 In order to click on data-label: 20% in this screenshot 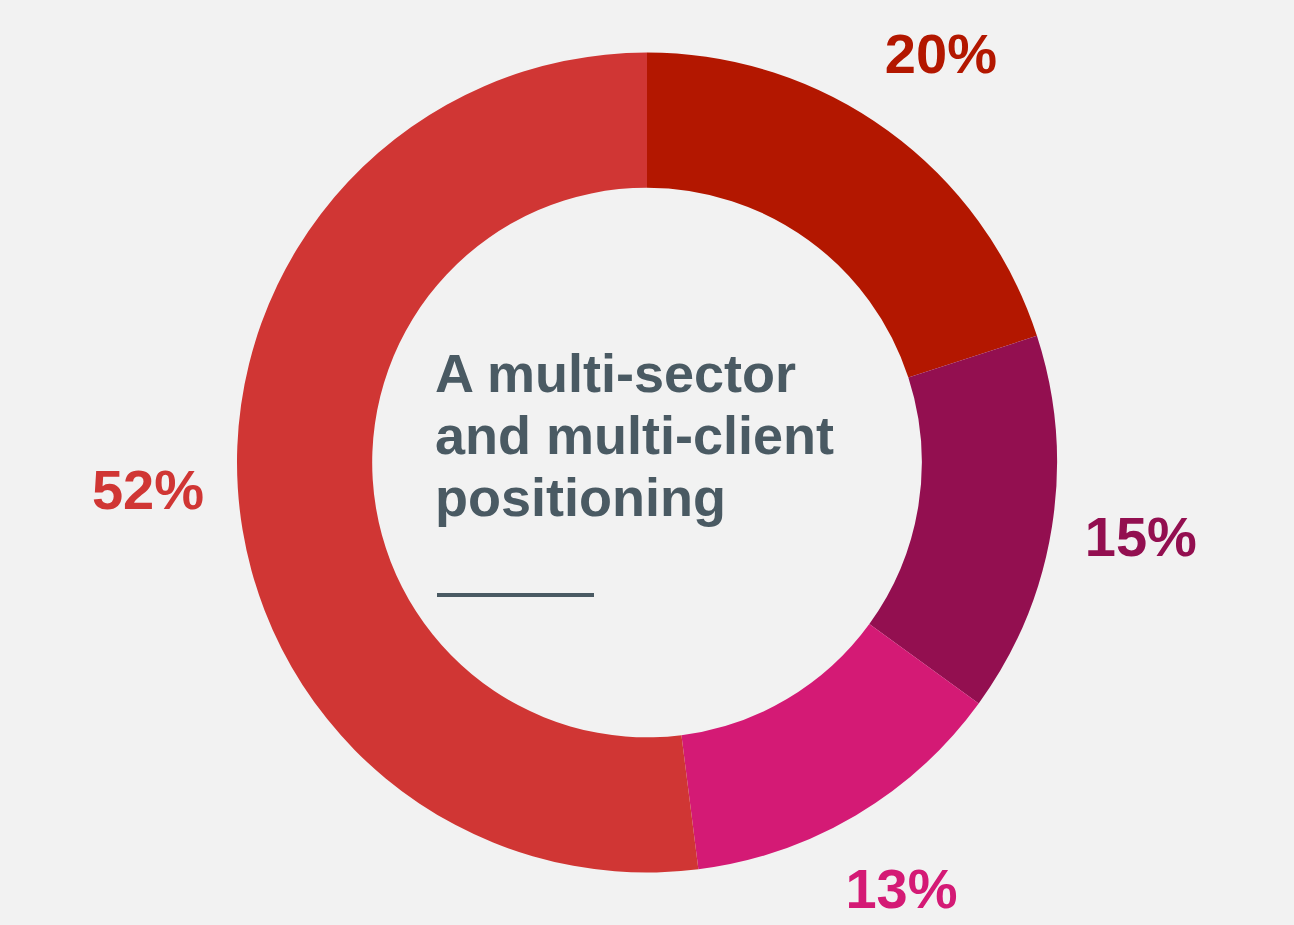, I will do `click(940, 54)`.